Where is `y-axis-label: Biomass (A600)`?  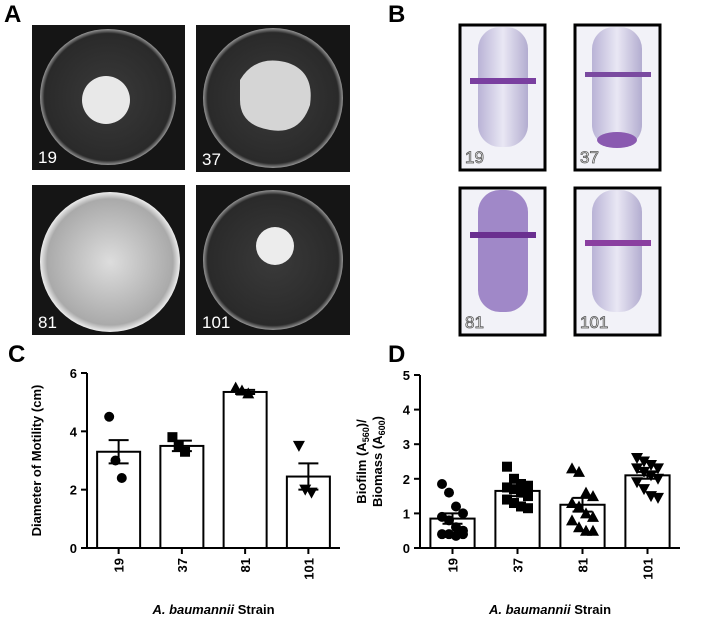 y-axis-label: Biomass (A600) is located at coordinates (378, 461).